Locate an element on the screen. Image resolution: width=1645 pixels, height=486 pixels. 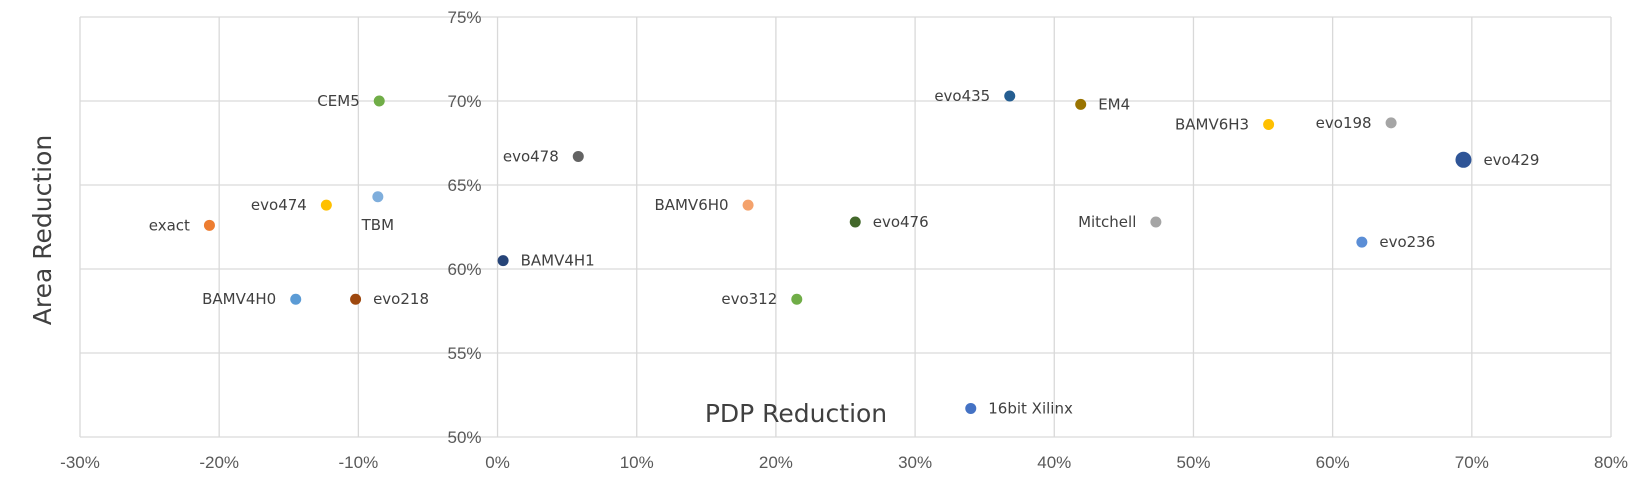
x-tick-label: 40% is located at coordinates (1054, 462).